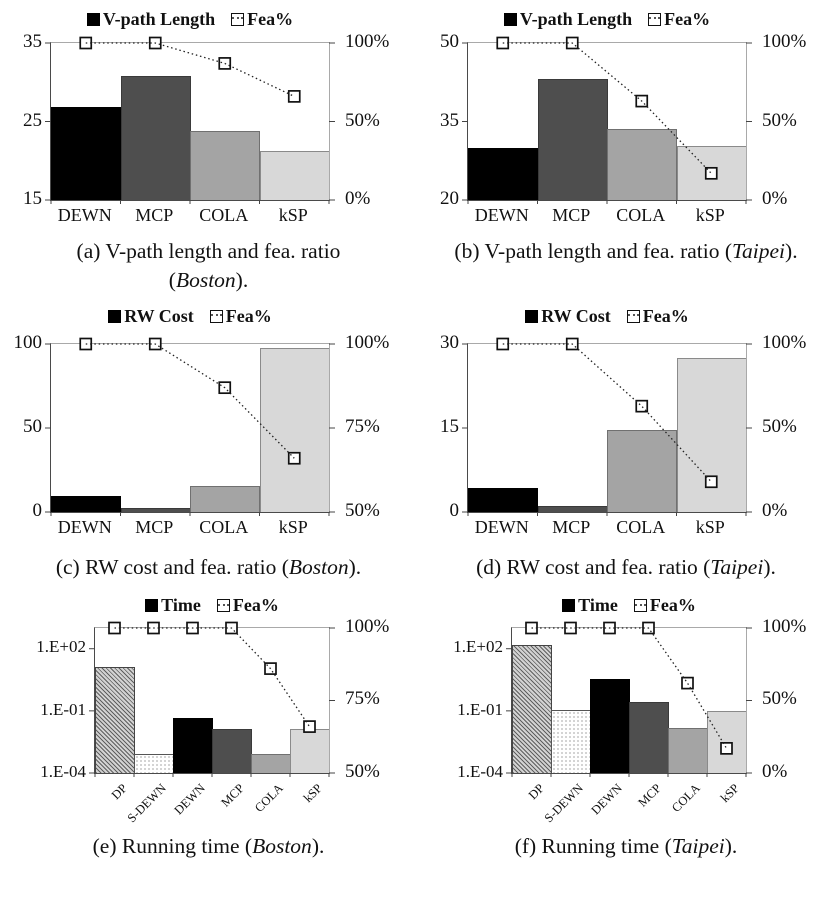 Image resolution: width=835 pixels, height=901 pixels. Describe the element at coordinates (150, 19) in the screenshot. I see `legend-item-bar: V-path Length` at that location.